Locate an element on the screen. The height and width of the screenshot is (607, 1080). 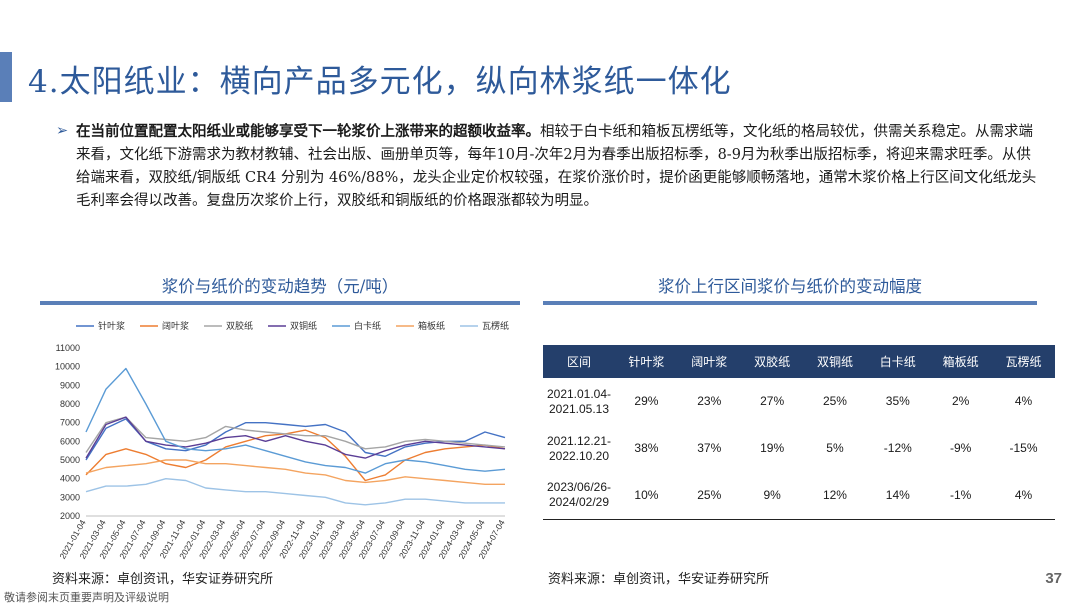
table-header-cell: 白卡纸 is located at coordinates (898, 361).